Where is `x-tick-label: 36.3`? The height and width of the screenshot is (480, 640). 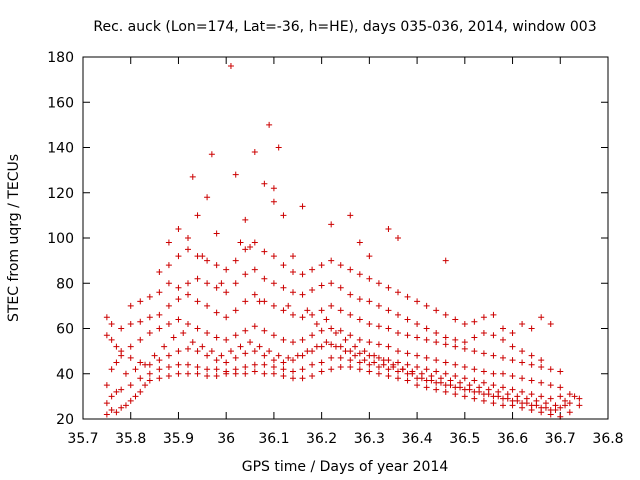 x-tick-label: 36.3 is located at coordinates (369, 439).